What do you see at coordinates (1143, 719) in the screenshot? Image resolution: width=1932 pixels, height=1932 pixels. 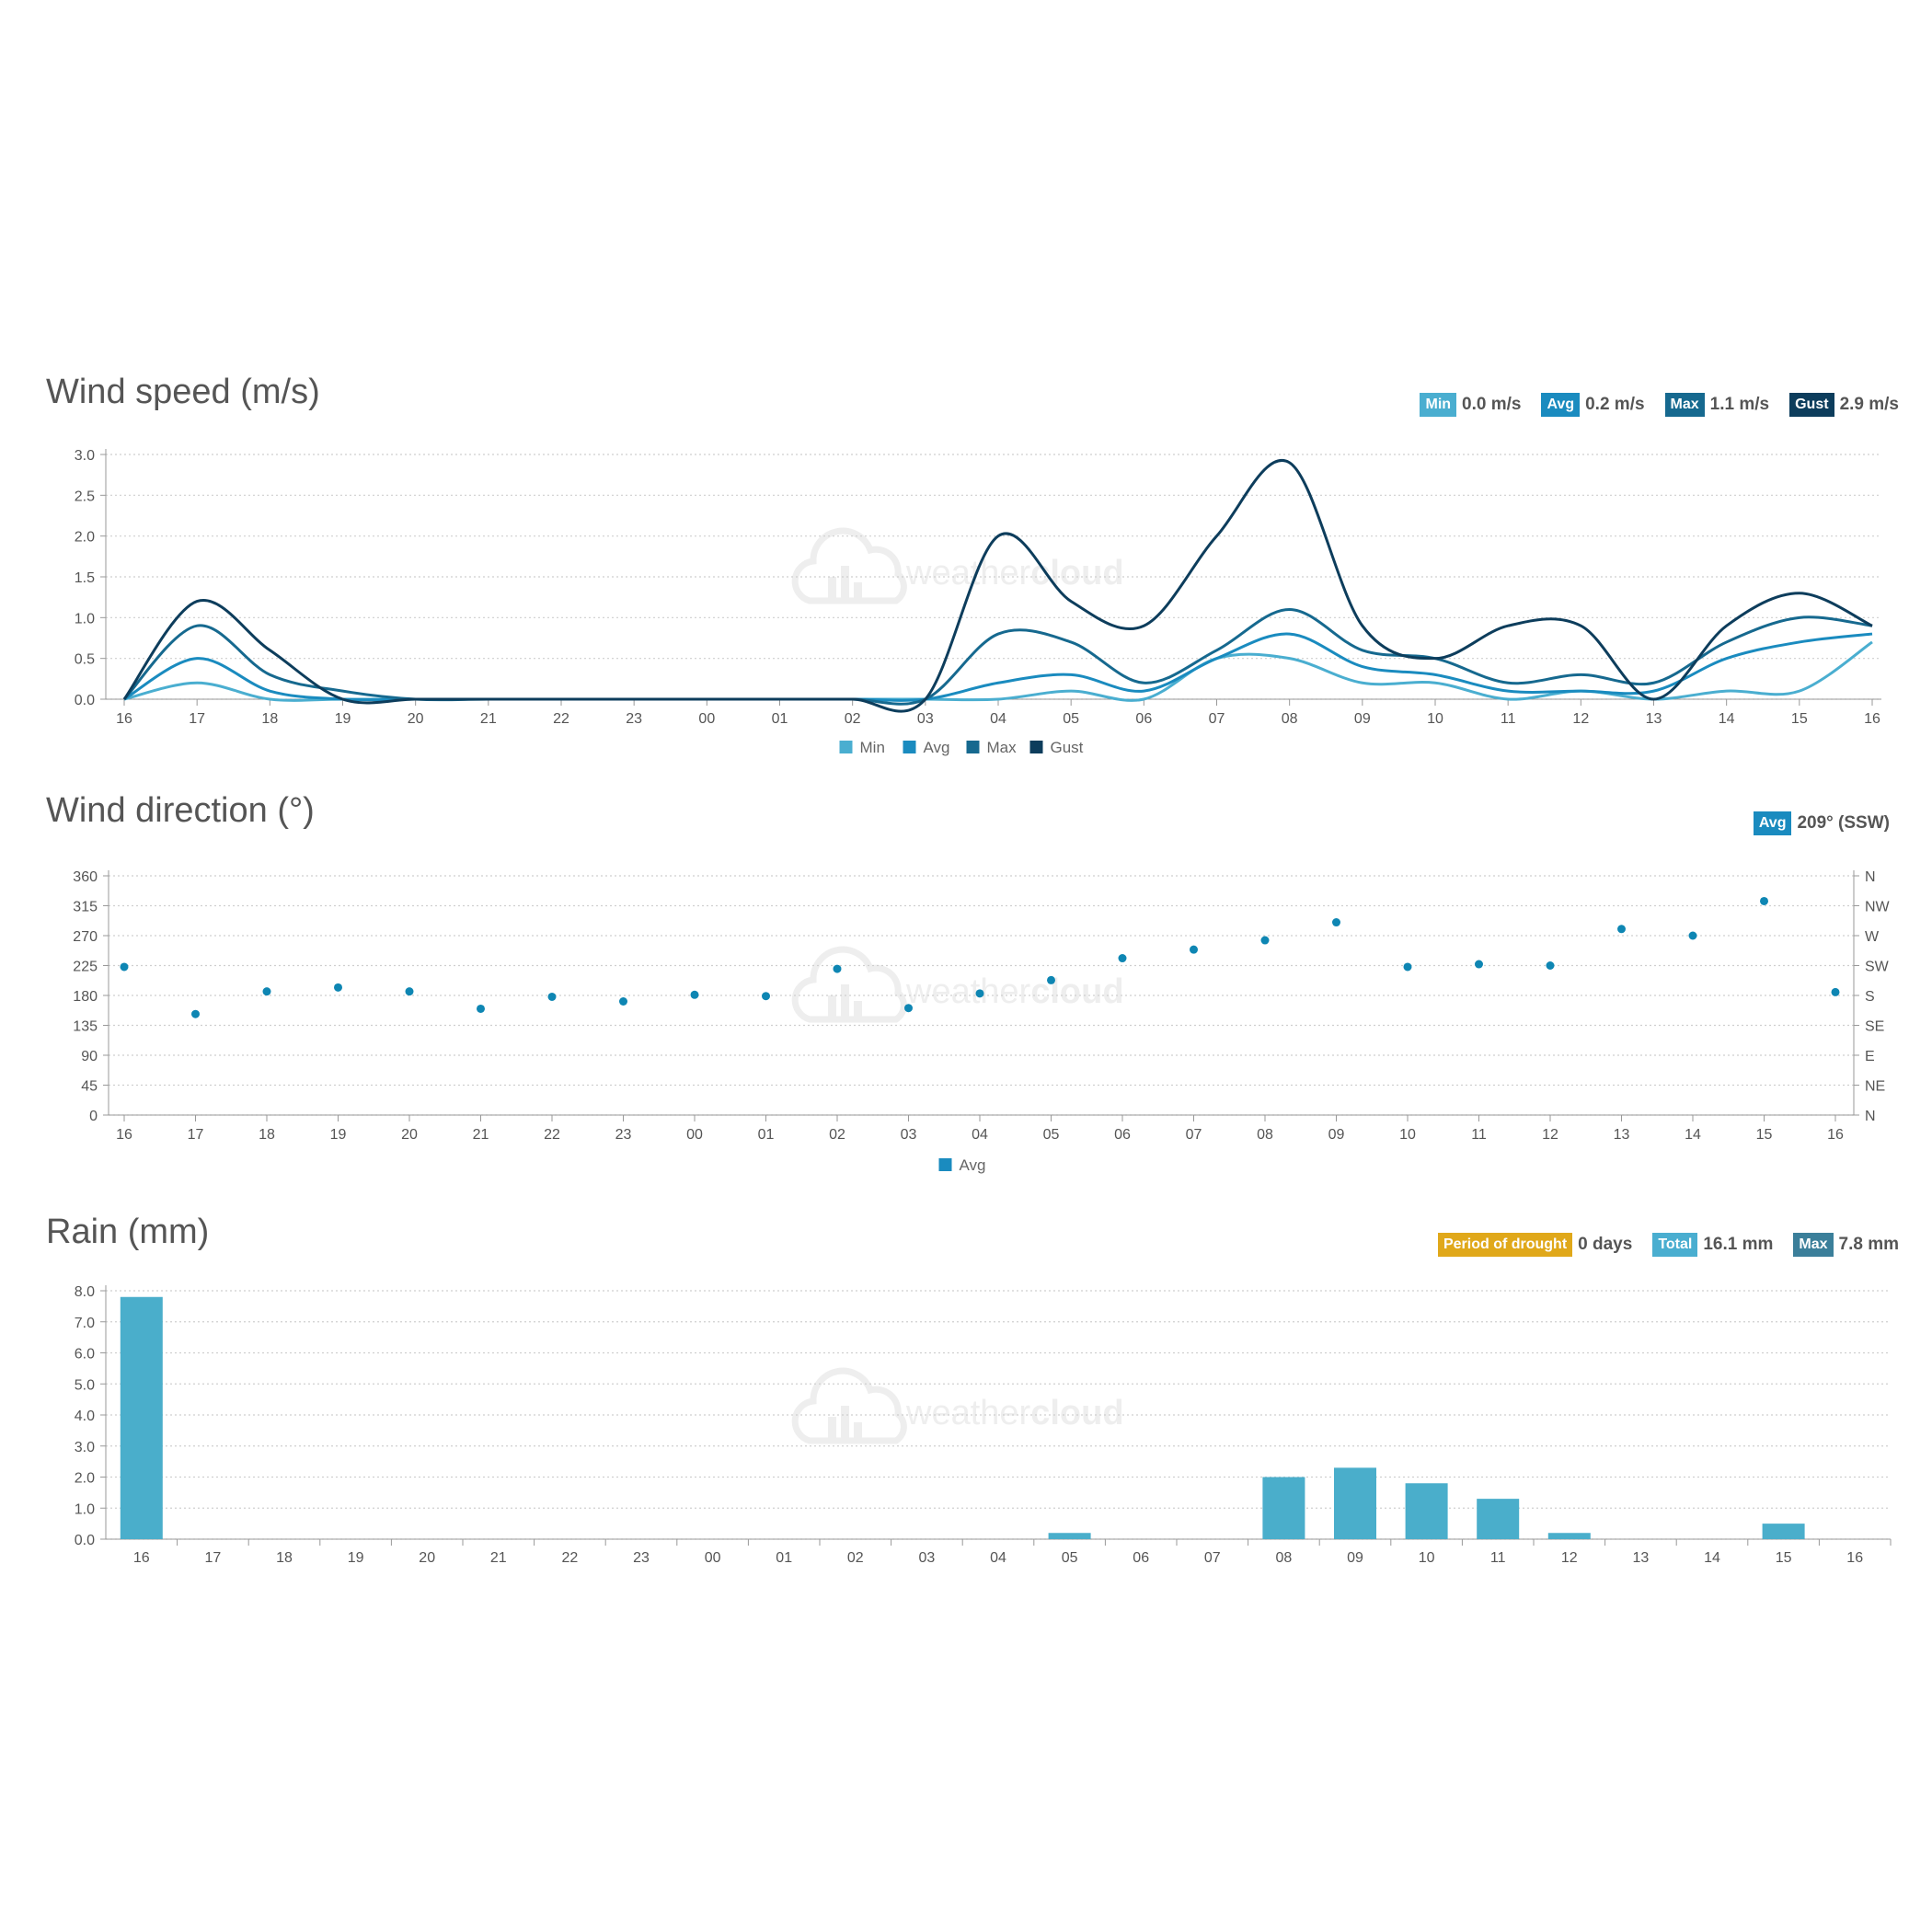 I see `speed-xtick-label: 06` at bounding box center [1143, 719].